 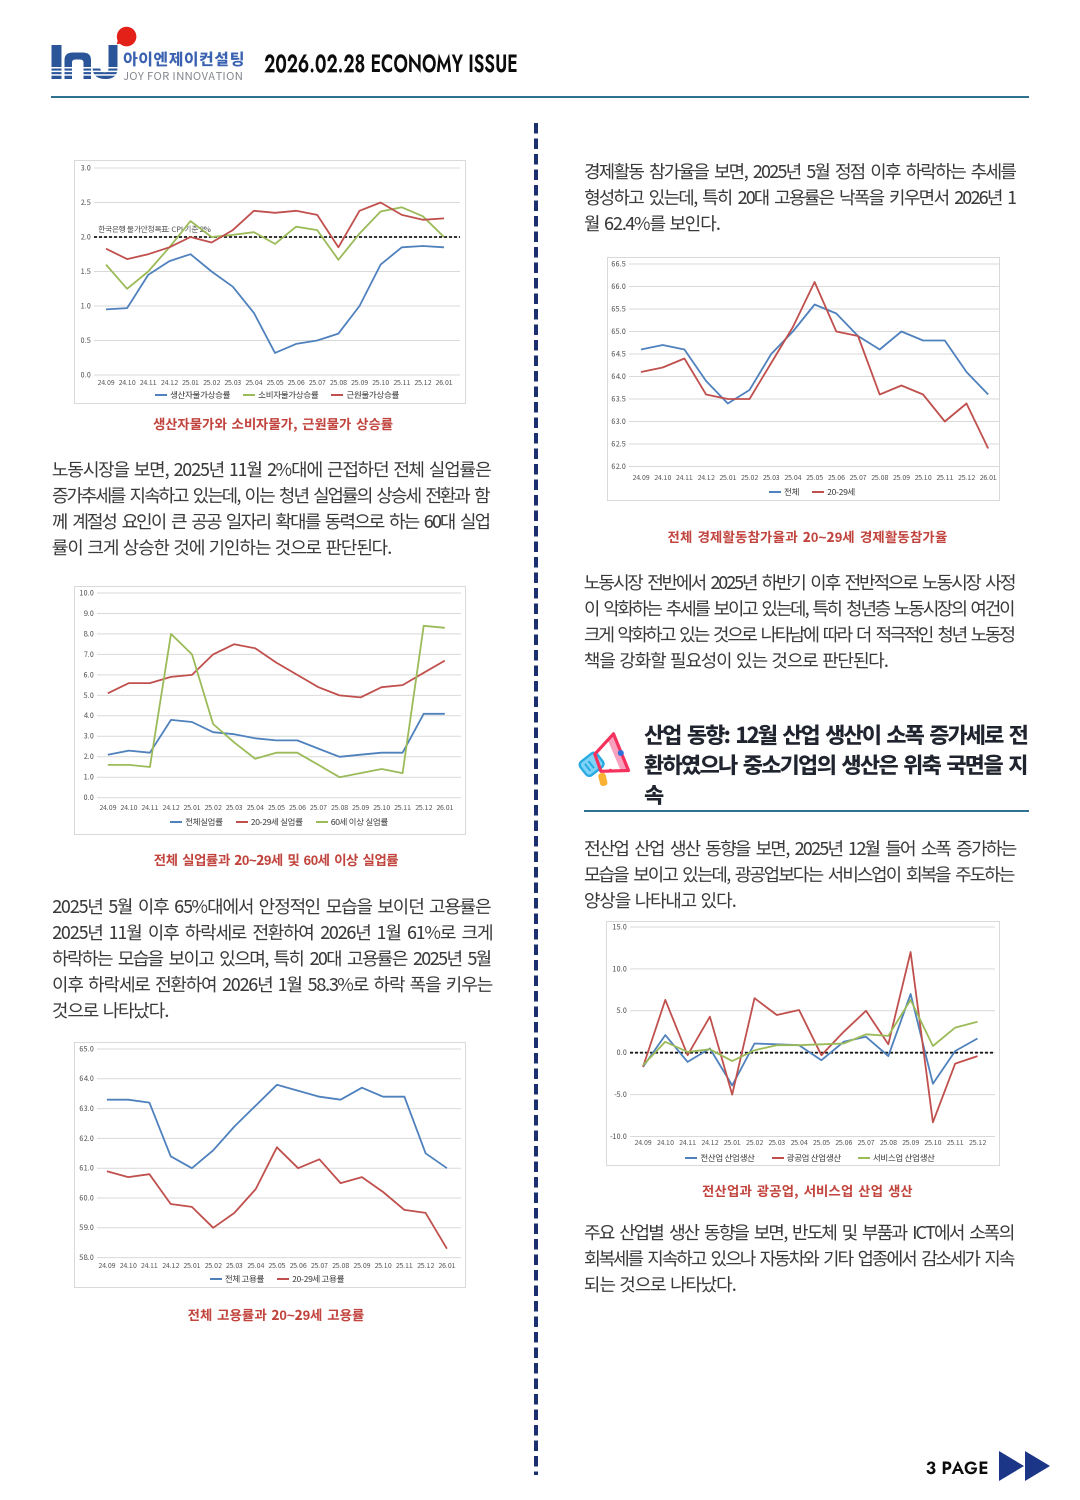 What do you see at coordinates (86, 592) in the screenshot?
I see `svg-text: 10.0` at bounding box center [86, 592].